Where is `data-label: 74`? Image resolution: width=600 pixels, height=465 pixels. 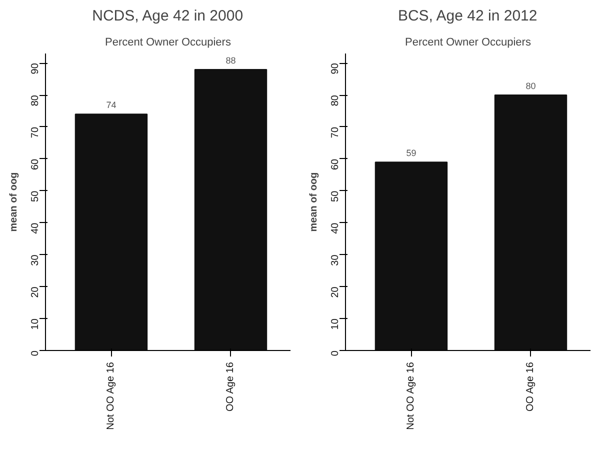 data-label: 74 is located at coordinates (111, 105).